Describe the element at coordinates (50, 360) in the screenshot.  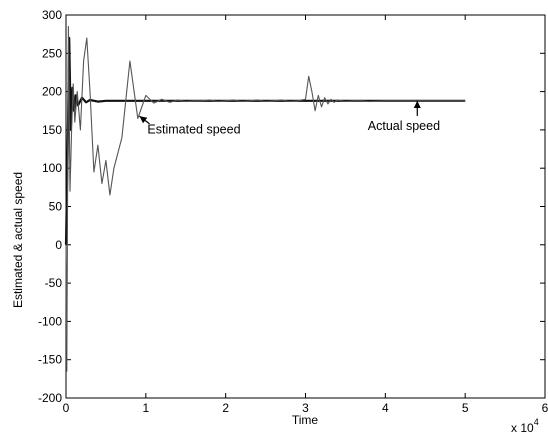
I see `y-tick-label: -150` at that location.